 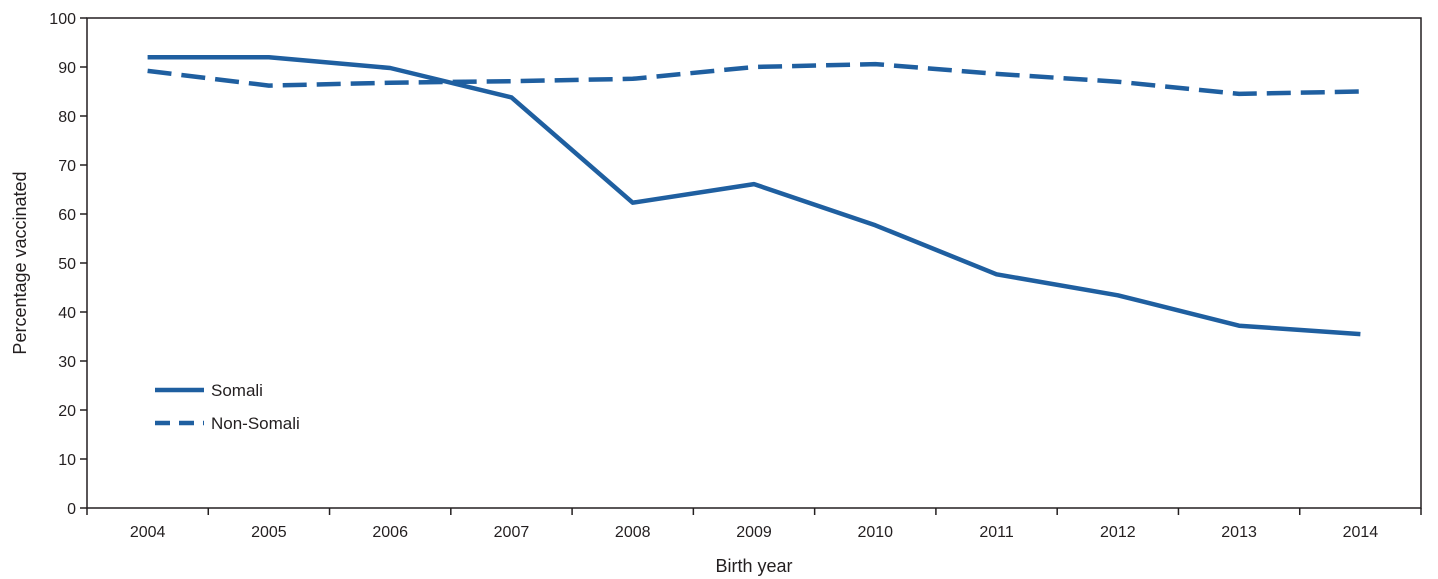 What do you see at coordinates (67, 117) in the screenshot?
I see `y-tick-label: 80` at bounding box center [67, 117].